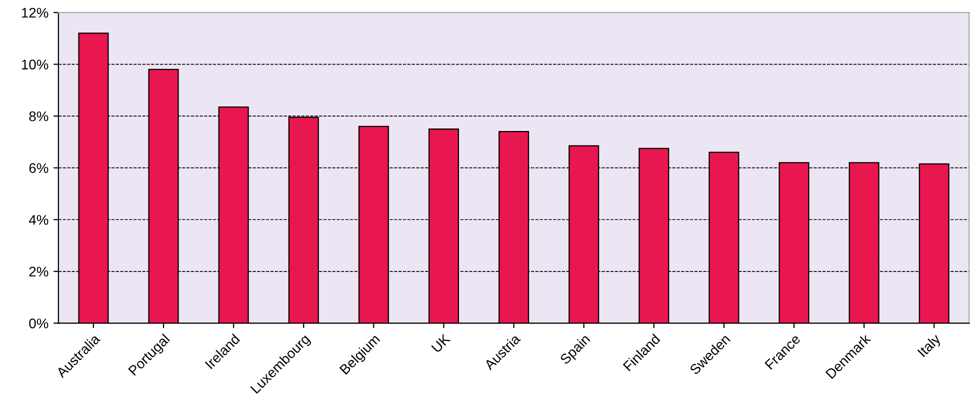 The image size is (974, 417). Describe the element at coordinates (38, 220) in the screenshot. I see `y-tick-label: 4%` at that location.